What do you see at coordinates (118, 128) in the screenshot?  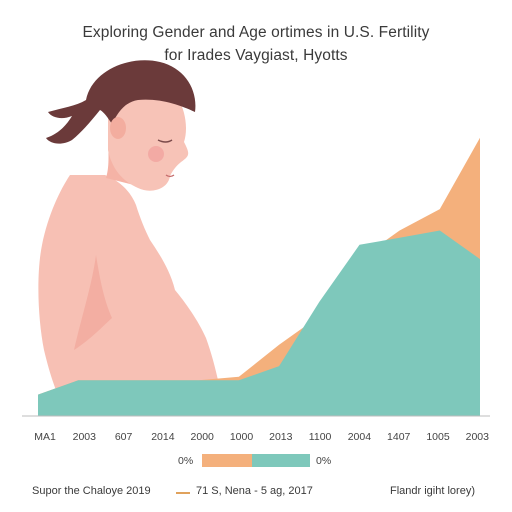 I see `woman-ear` at bounding box center [118, 128].